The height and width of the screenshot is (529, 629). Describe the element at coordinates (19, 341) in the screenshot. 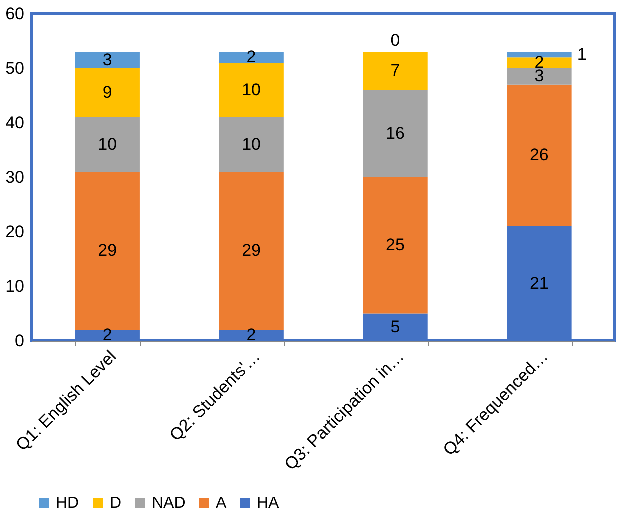

I see `y-tick-label: 0` at that location.